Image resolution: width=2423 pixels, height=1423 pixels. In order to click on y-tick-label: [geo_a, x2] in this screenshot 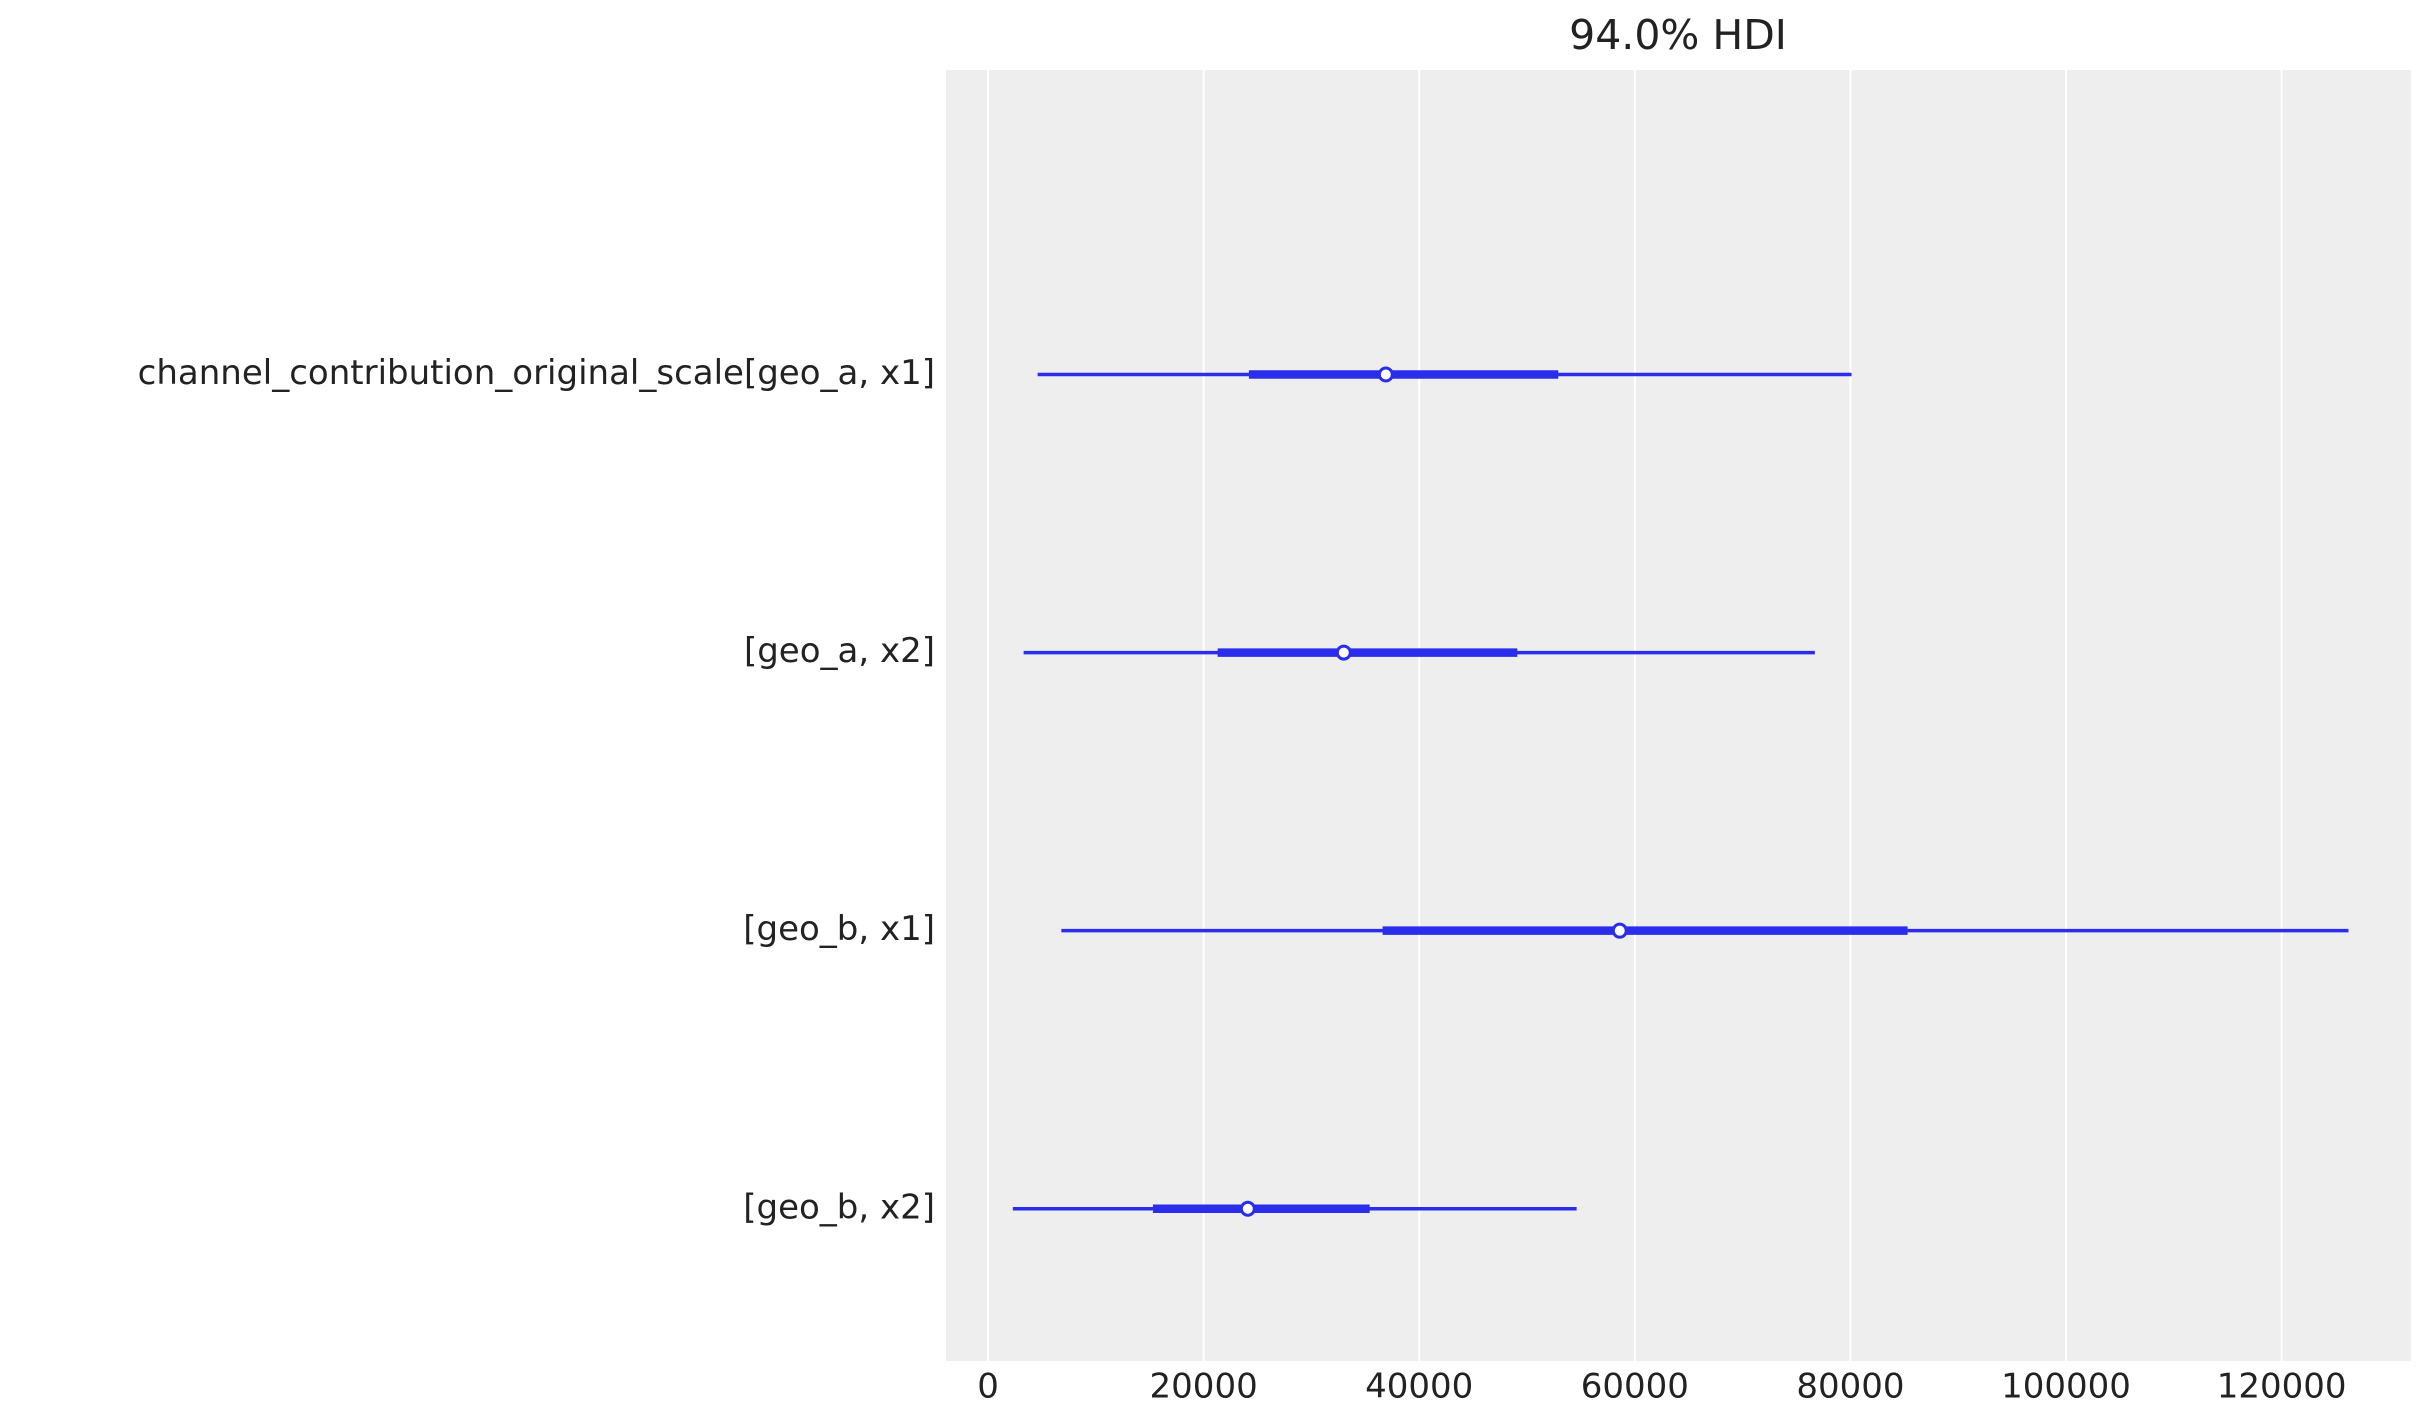, I will do `click(839, 651)`.